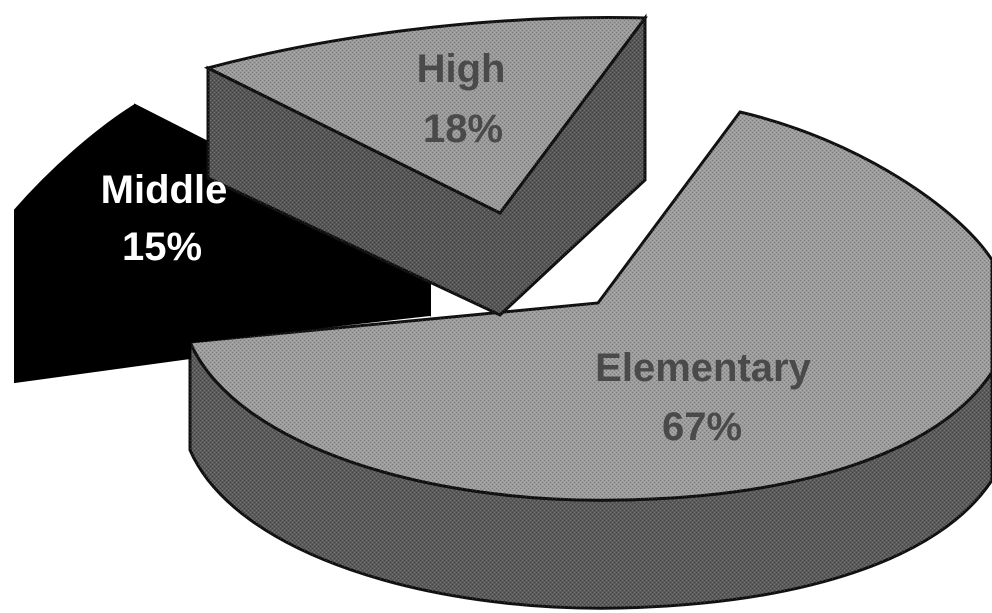 This screenshot has width=992, height=613. I want to click on slice-label-middle-name: Middle, so click(164, 190).